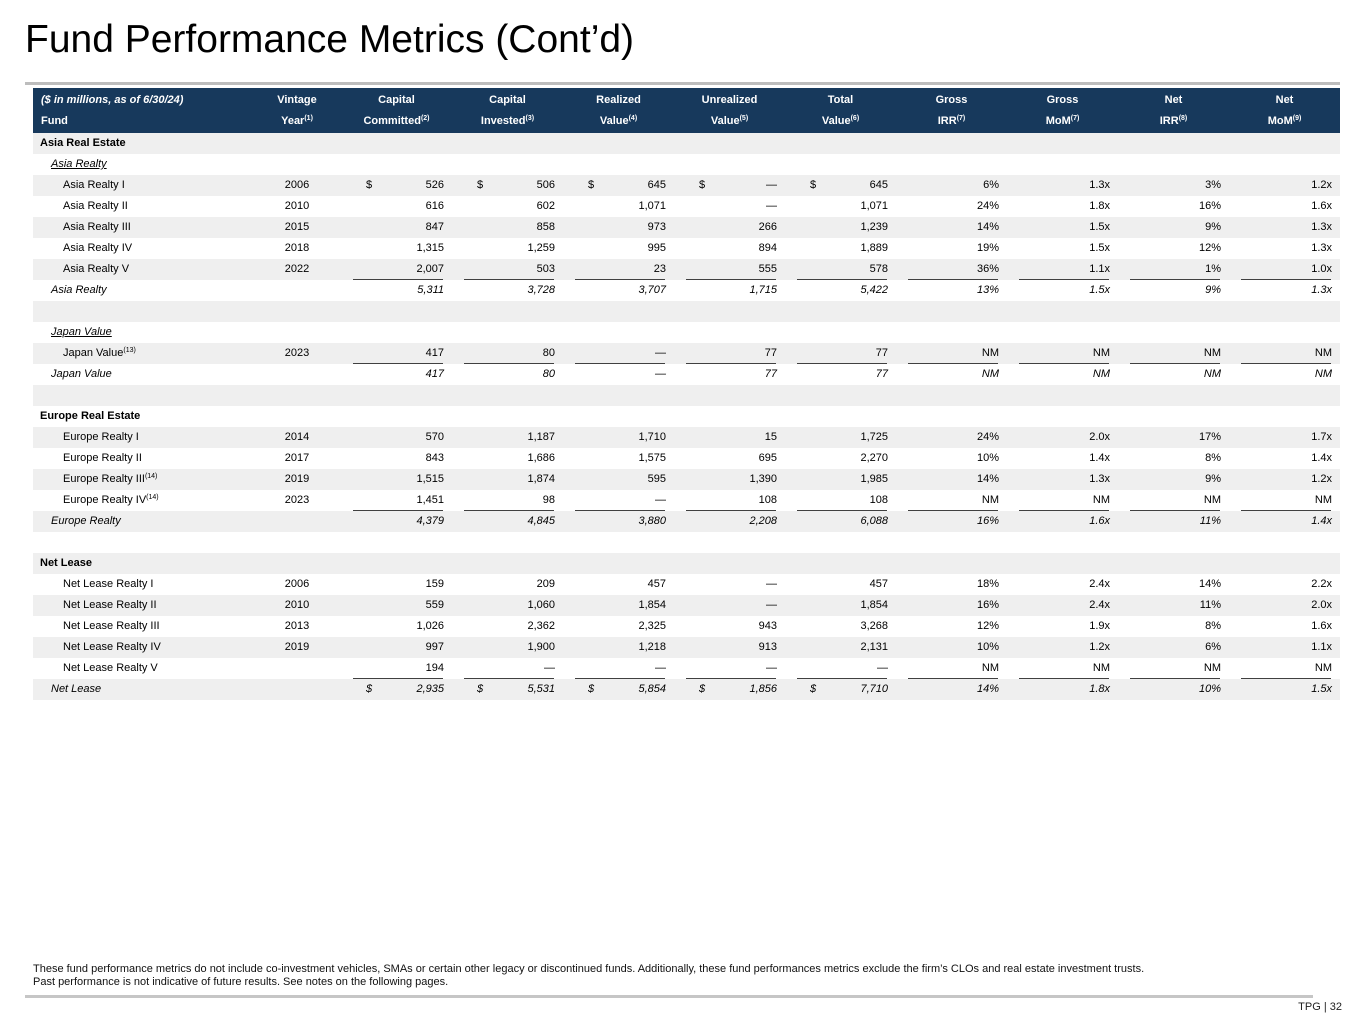  Describe the element at coordinates (507, 626) in the screenshot. I see `value-cell: 2,362` at that location.